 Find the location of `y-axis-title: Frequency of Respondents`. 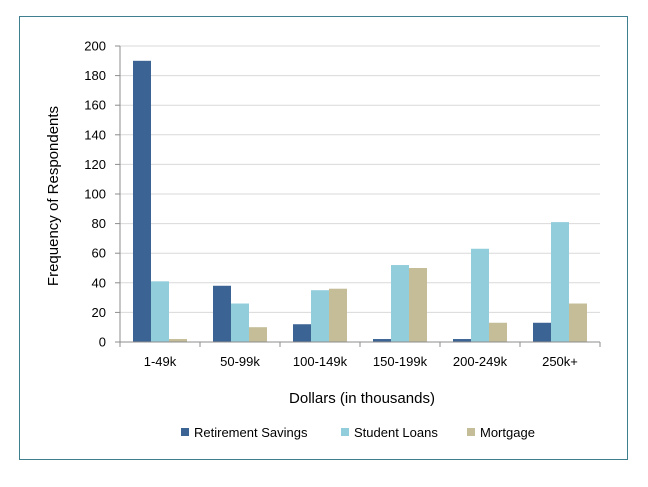

y-axis-title: Frequency of Respondents is located at coordinates (53, 196).